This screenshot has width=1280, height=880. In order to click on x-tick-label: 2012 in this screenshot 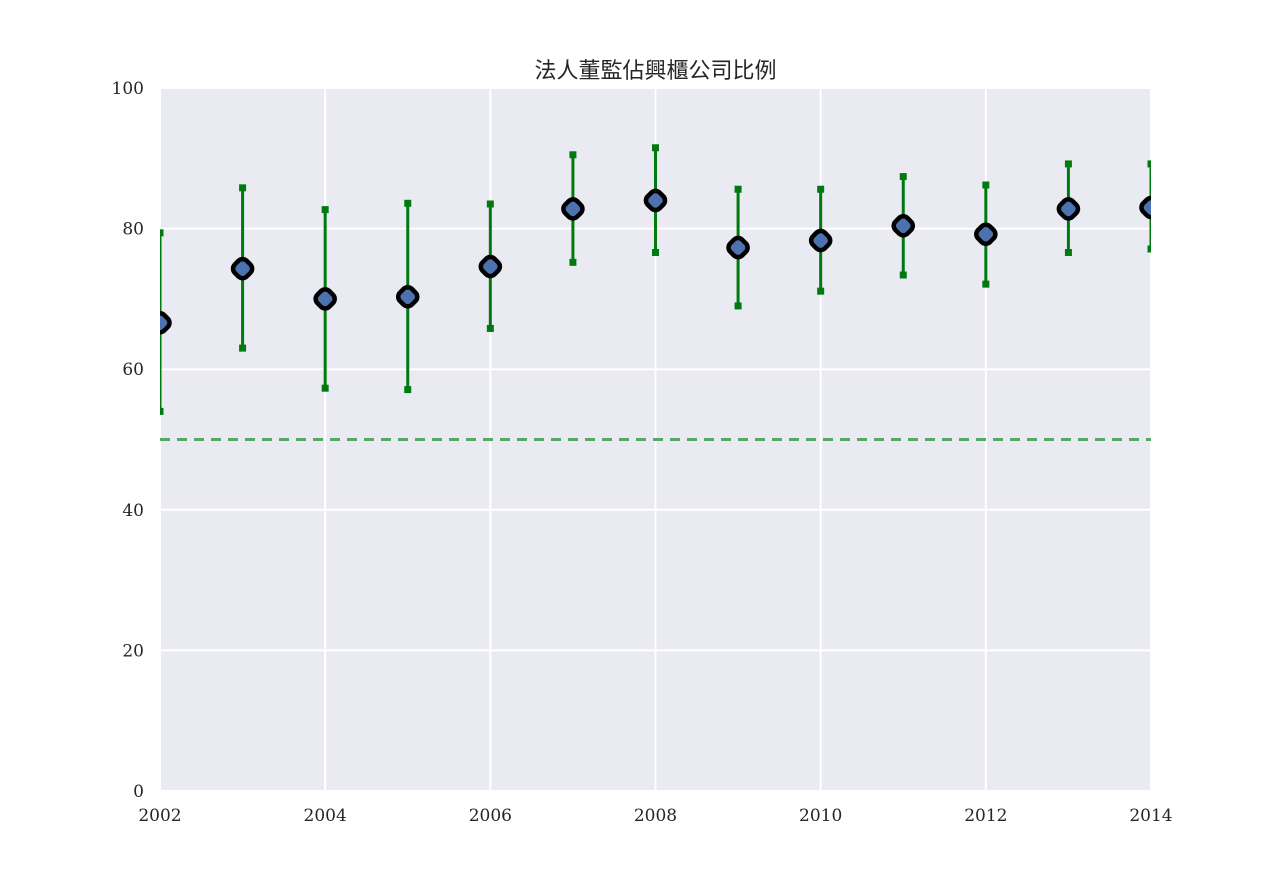, I will do `click(985, 816)`.